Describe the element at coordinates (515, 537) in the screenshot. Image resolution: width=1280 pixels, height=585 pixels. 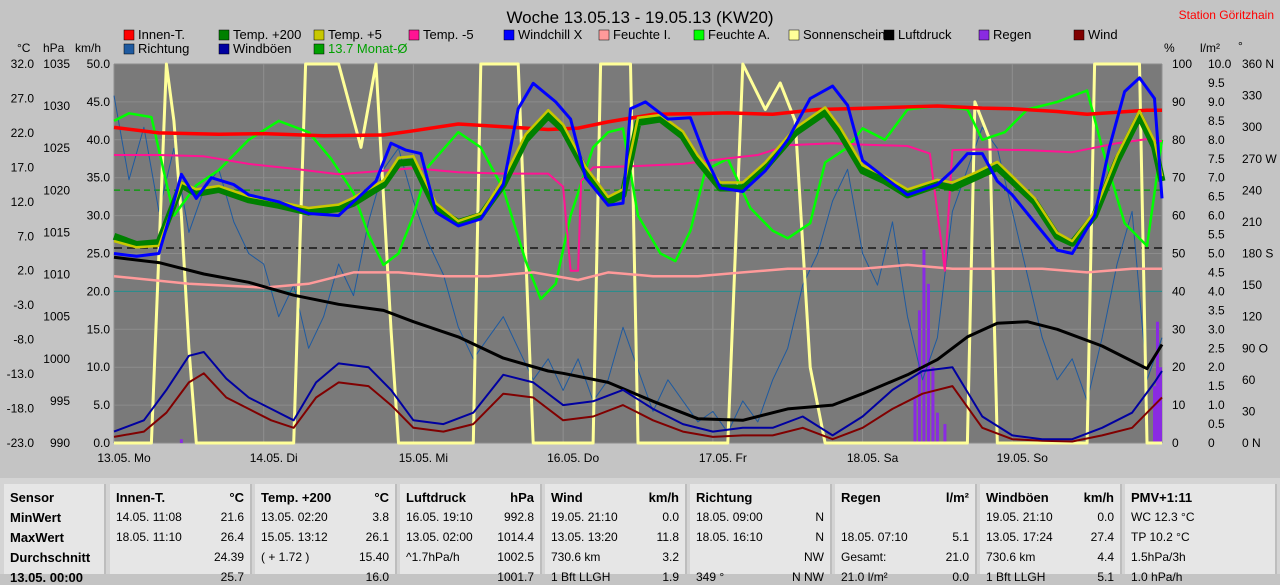
I see `max-value: 1014.4` at that location.